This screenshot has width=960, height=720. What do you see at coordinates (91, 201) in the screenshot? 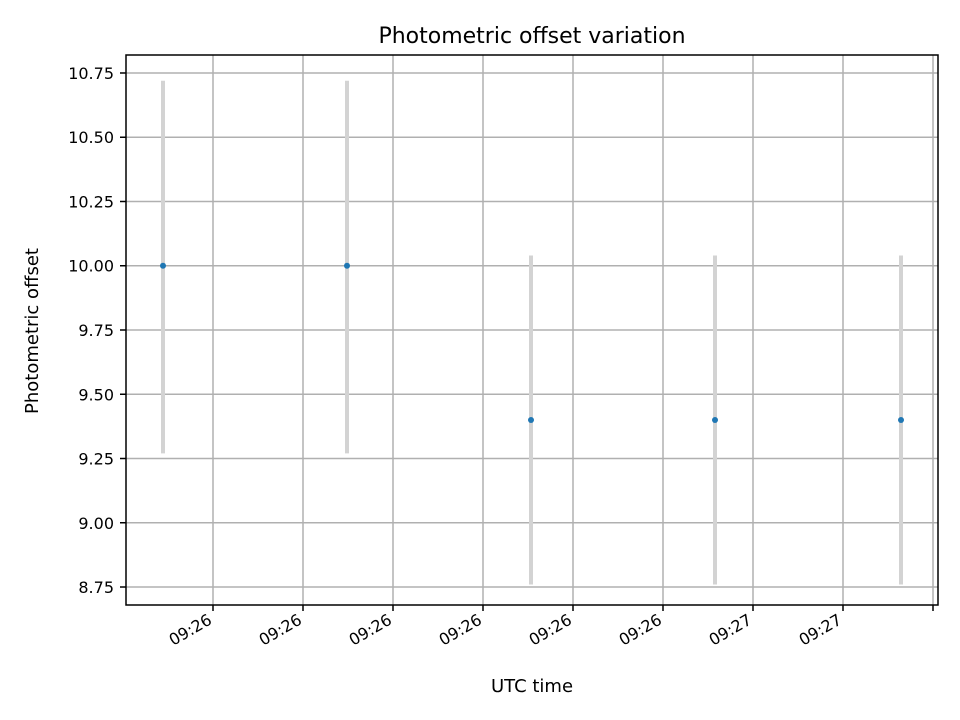
I see `y-tick-label: 10.25` at bounding box center [91, 201].